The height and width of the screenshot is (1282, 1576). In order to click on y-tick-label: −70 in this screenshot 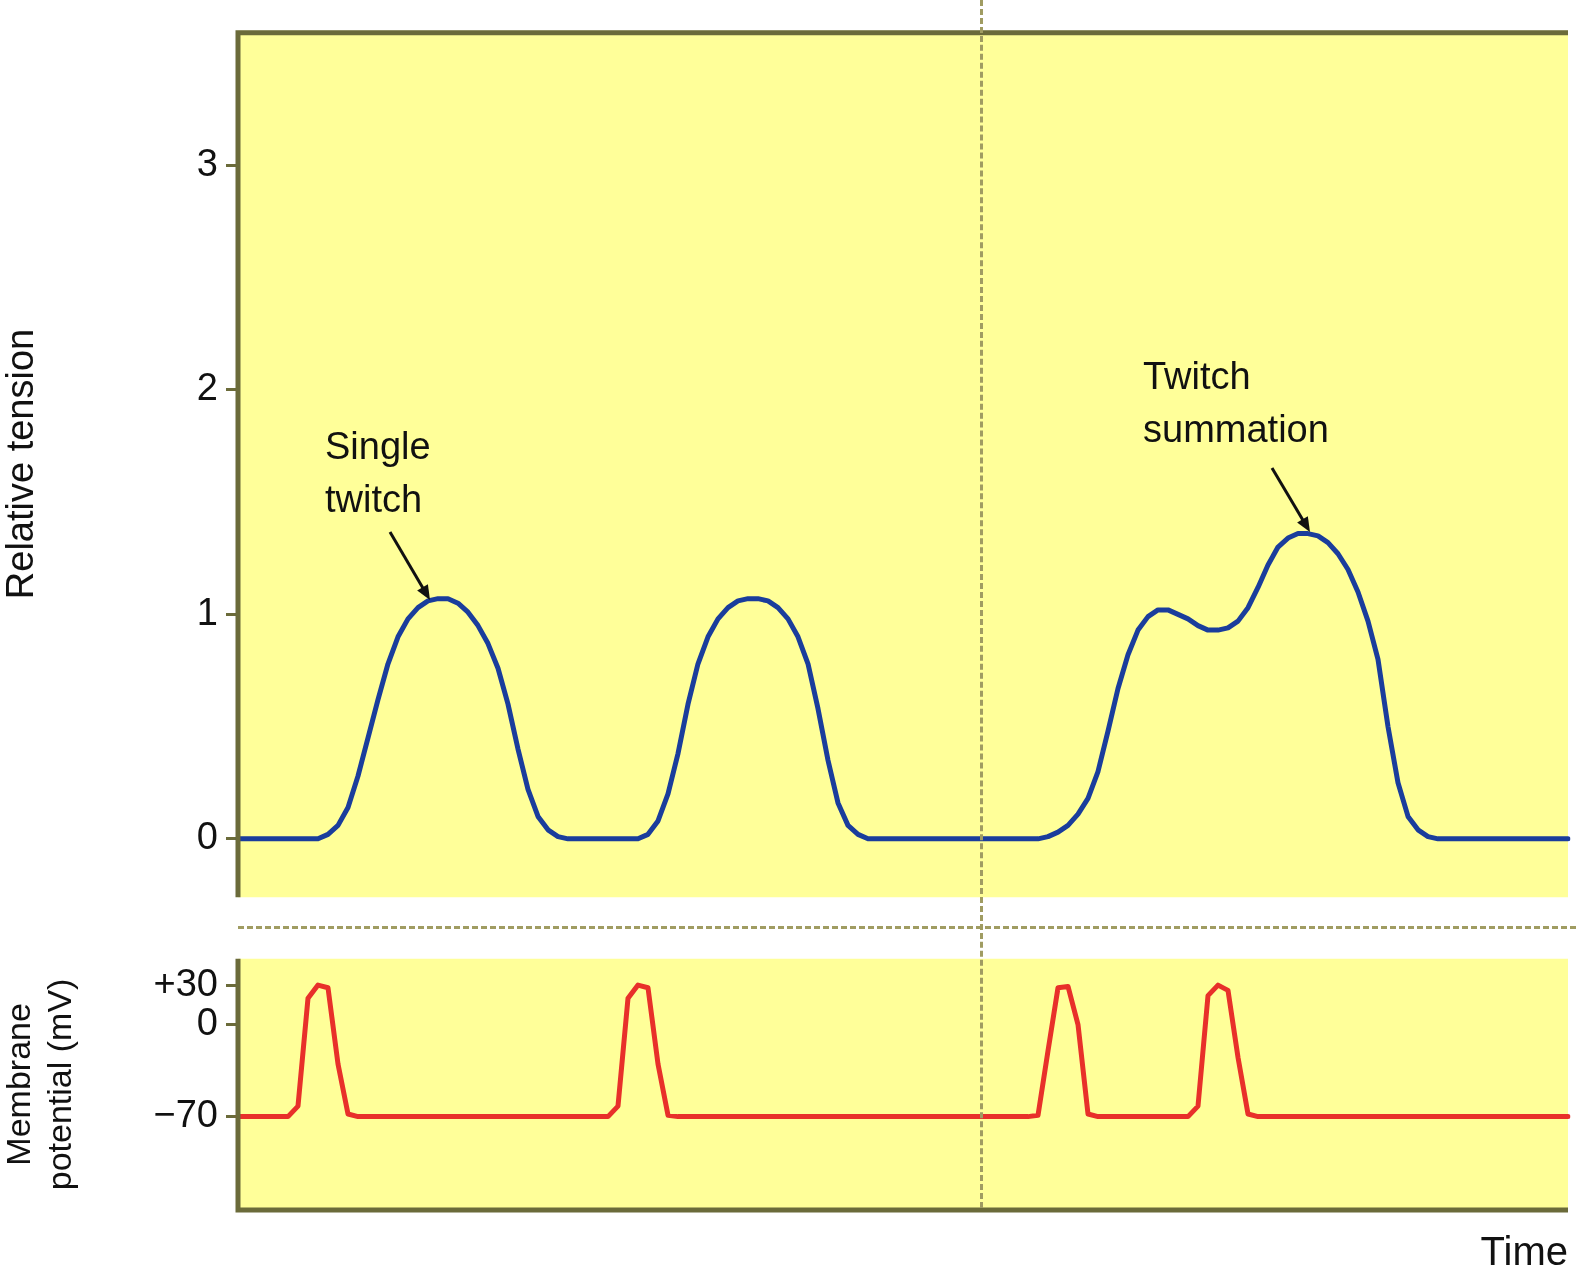, I will do `click(185, 1114)`.